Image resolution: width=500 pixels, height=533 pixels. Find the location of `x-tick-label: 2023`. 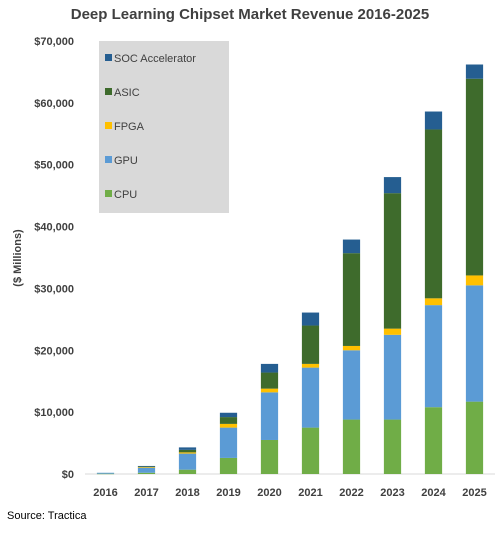

x-tick-label: 2023 is located at coordinates (392, 493).